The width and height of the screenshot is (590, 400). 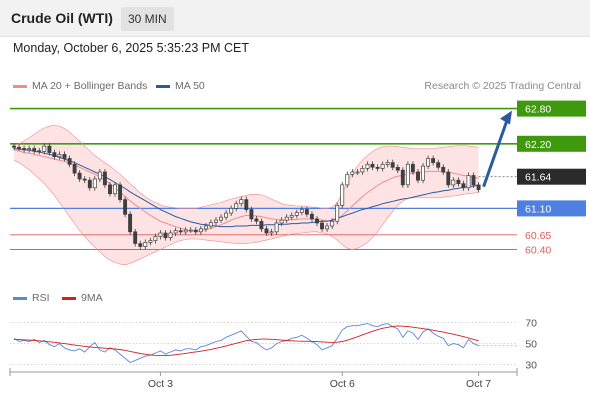 What do you see at coordinates (502, 86) in the screenshot?
I see `research-credit: Research © 2025 Trading Central` at bounding box center [502, 86].